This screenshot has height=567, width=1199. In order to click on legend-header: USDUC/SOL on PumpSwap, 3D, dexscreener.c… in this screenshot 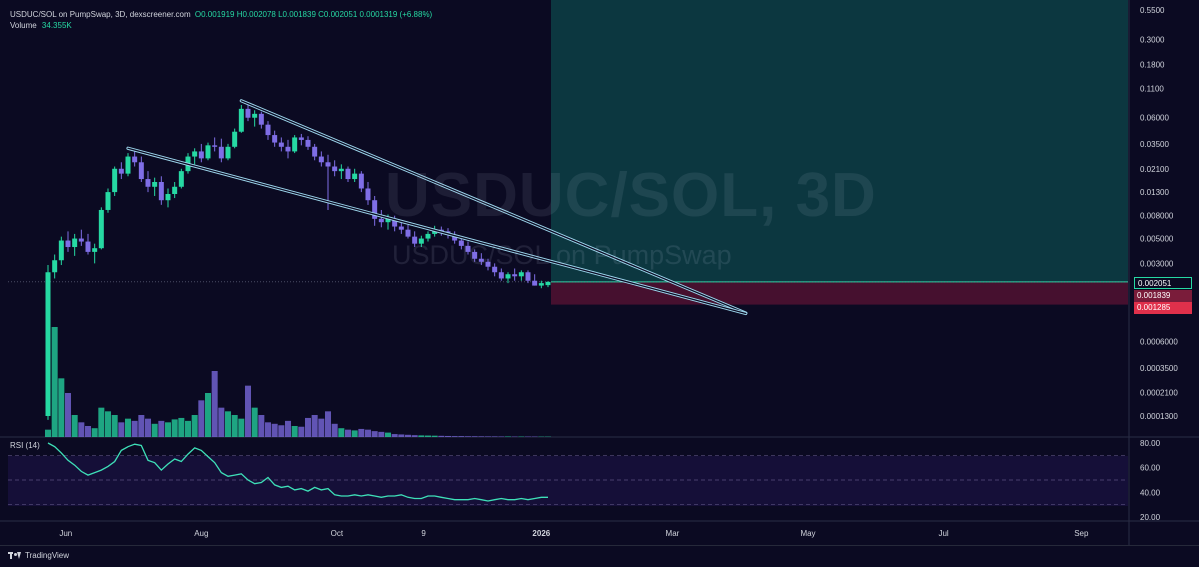, I will do `click(221, 15)`.